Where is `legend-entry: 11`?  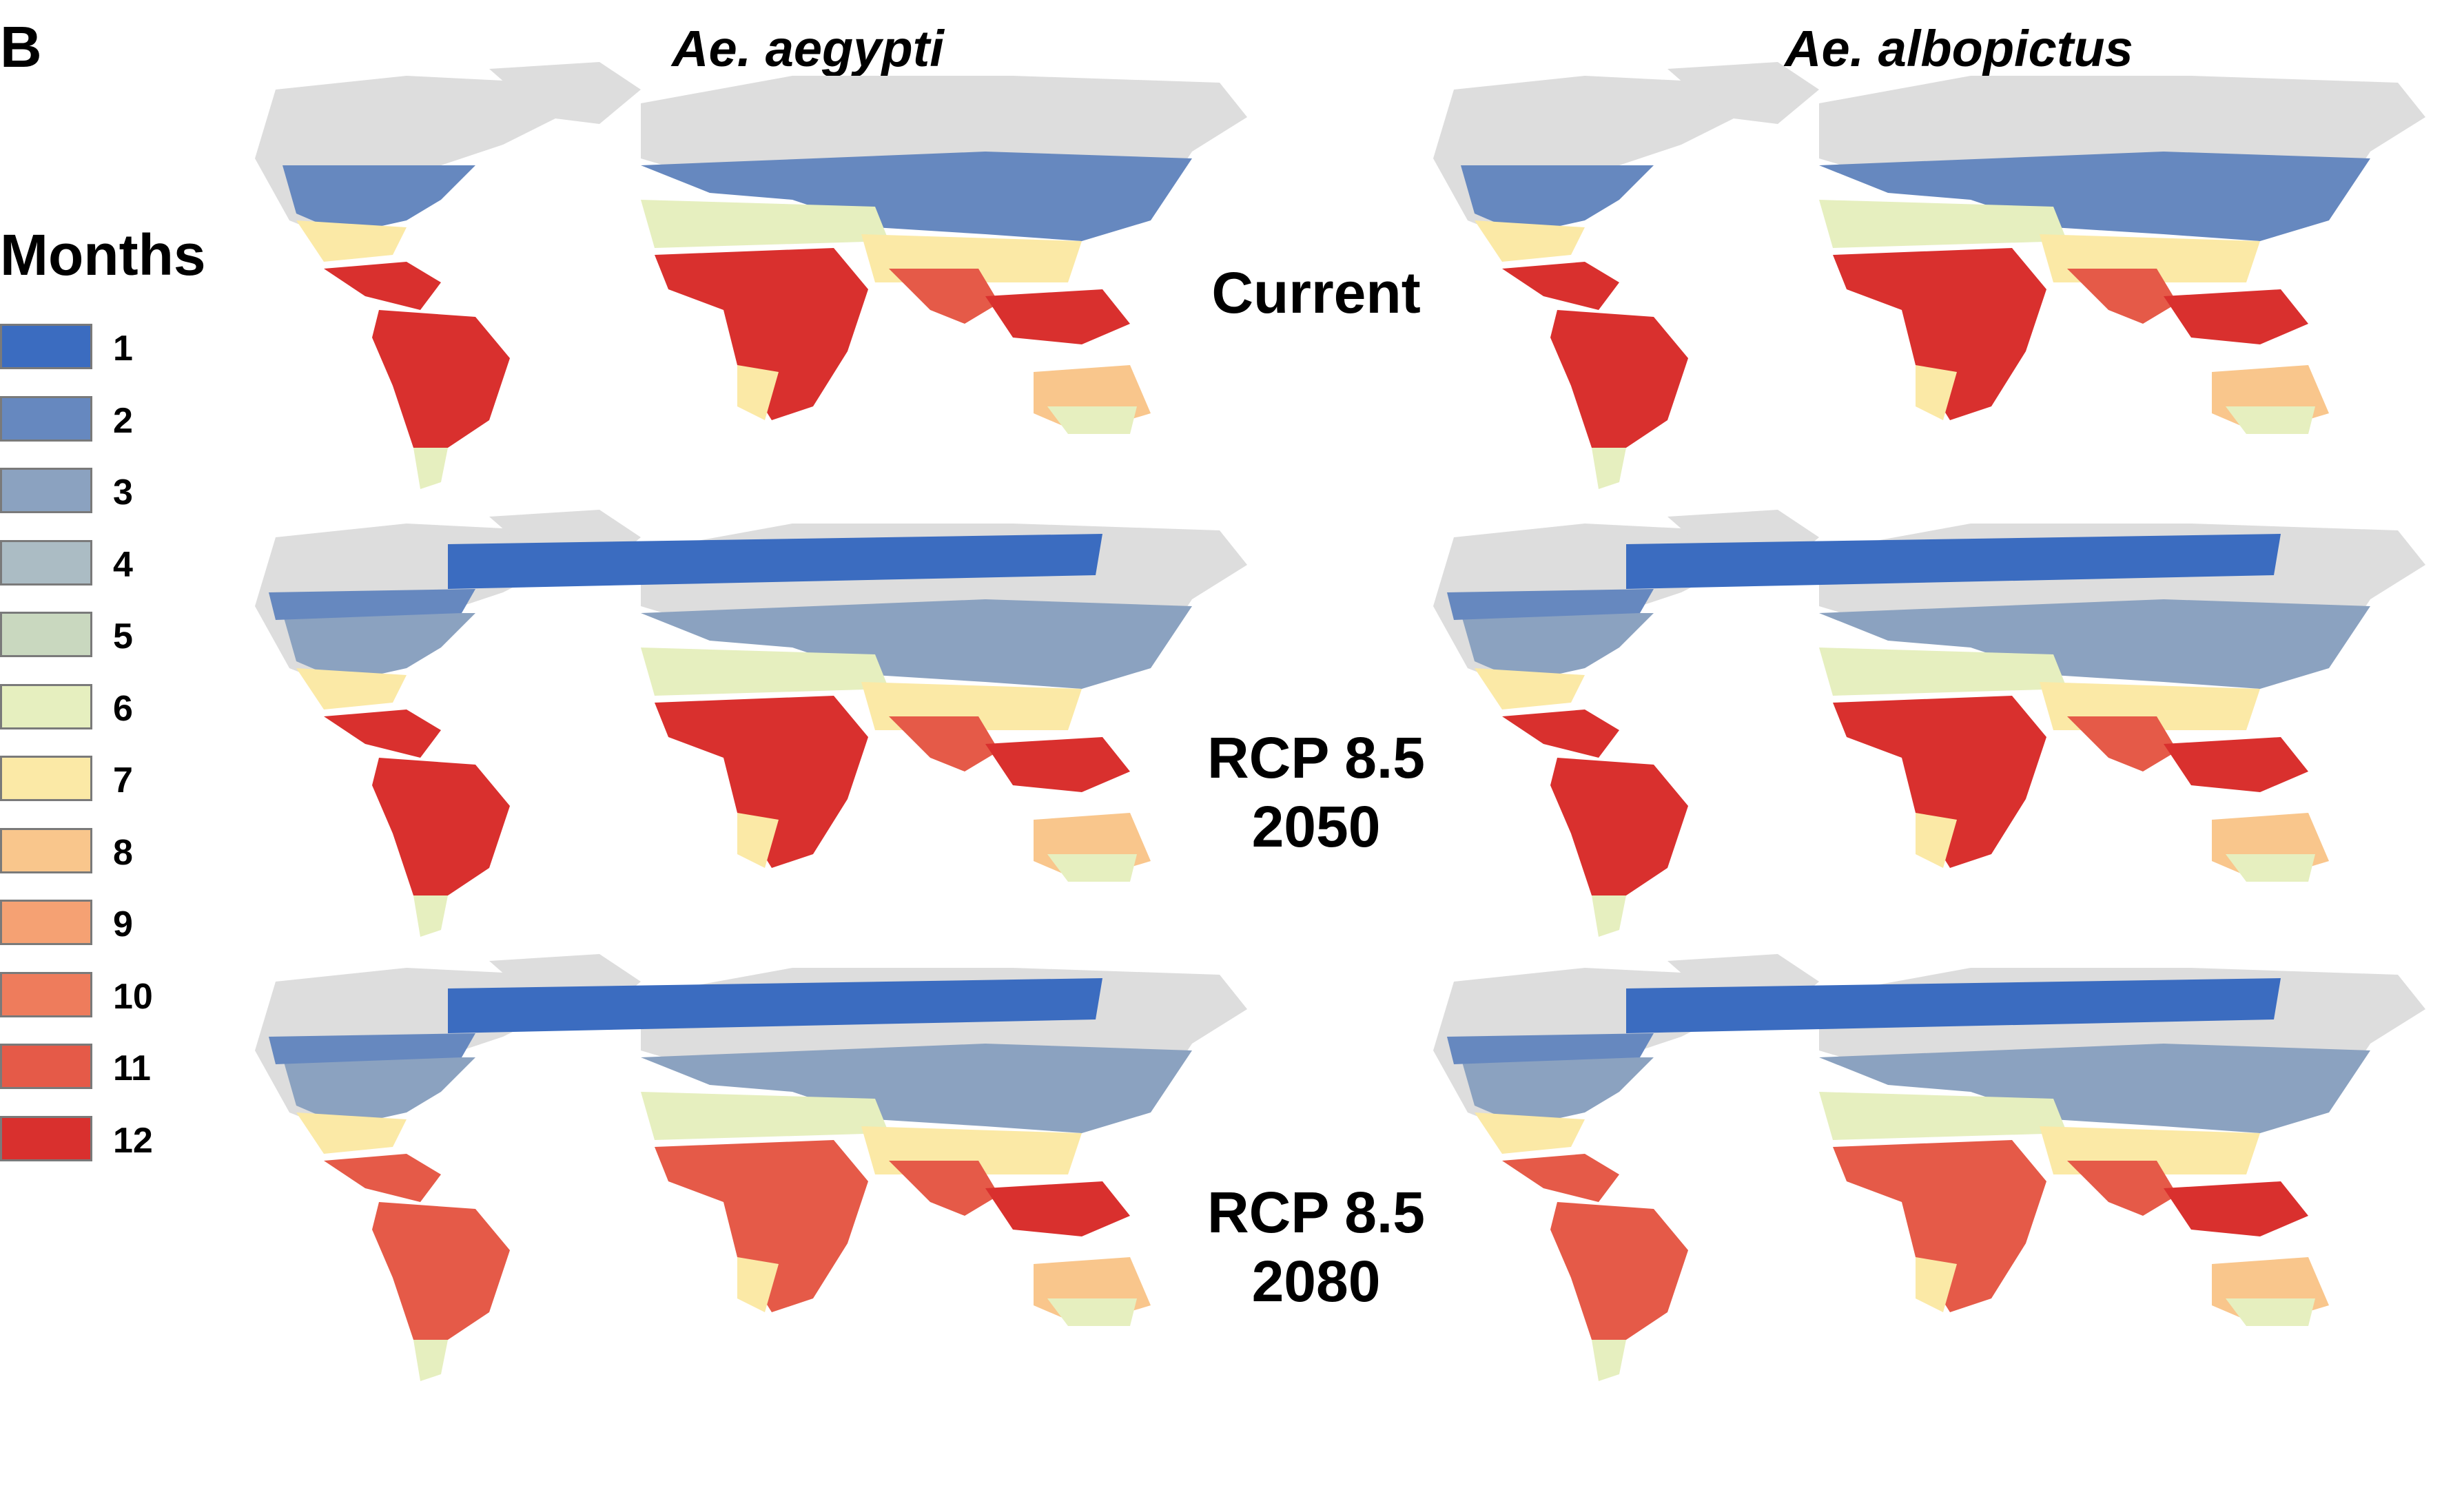
legend-entry: 11 is located at coordinates (89, 1072).